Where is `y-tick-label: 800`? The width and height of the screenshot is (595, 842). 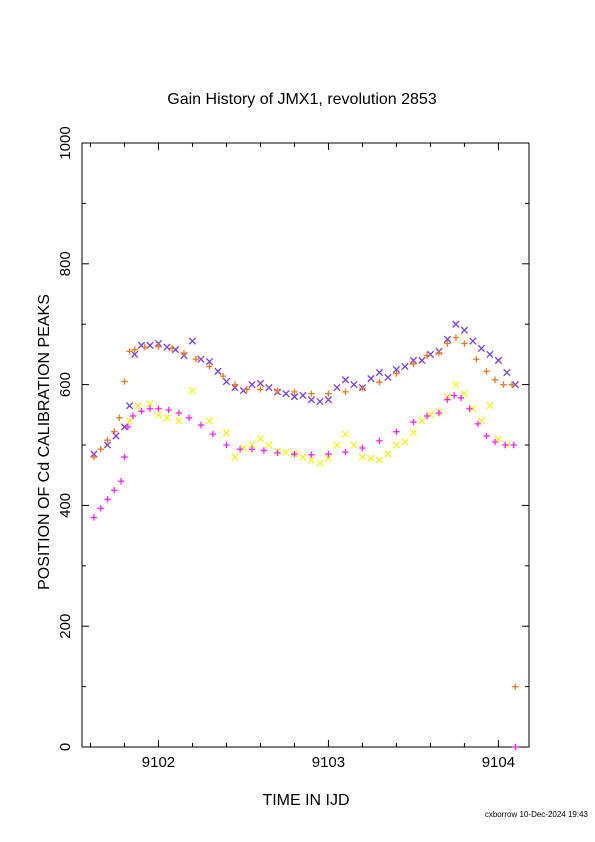
y-tick-label: 800 is located at coordinates (65, 263).